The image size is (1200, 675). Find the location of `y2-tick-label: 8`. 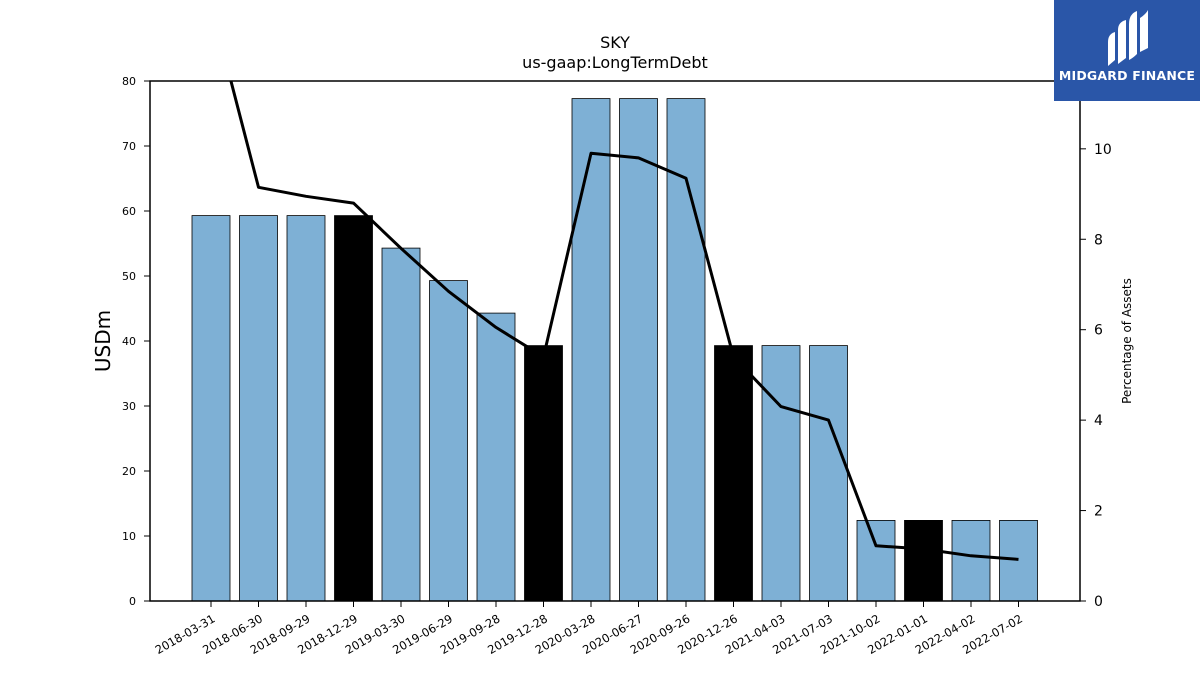

y2-tick-label: 8 is located at coordinates (1098, 240).